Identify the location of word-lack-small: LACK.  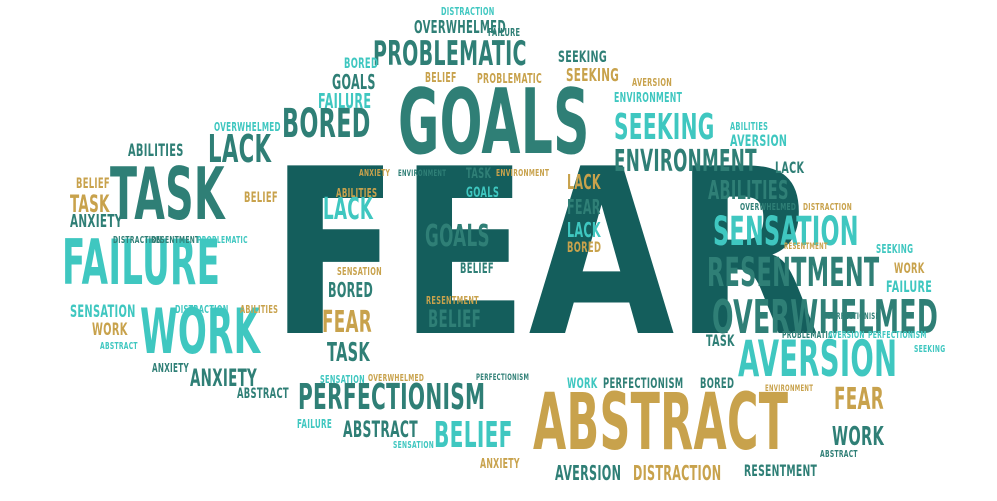
(584, 230).